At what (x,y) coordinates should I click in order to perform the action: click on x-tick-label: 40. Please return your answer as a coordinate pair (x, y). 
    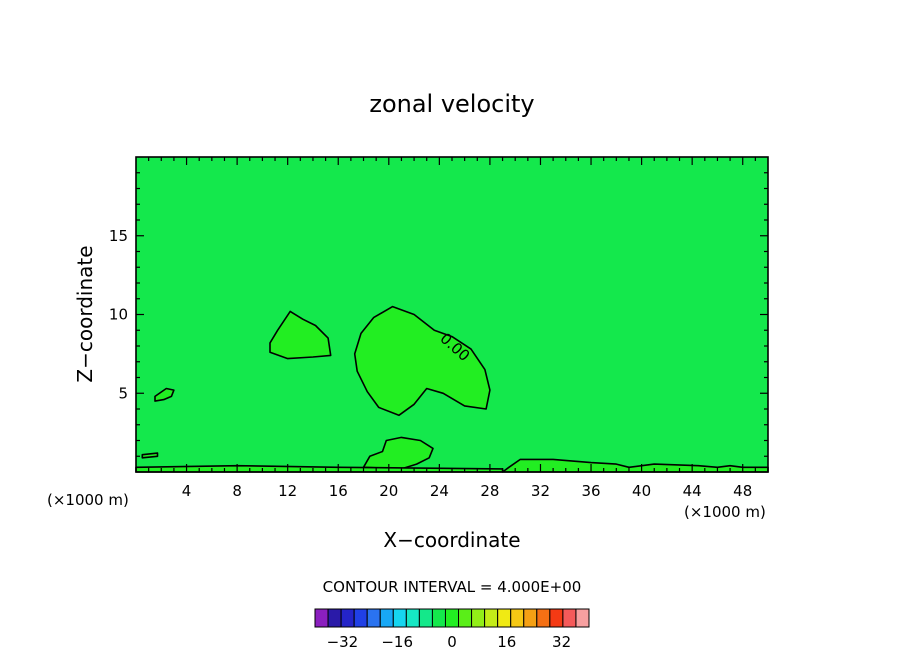
    Looking at the image, I should click on (641, 491).